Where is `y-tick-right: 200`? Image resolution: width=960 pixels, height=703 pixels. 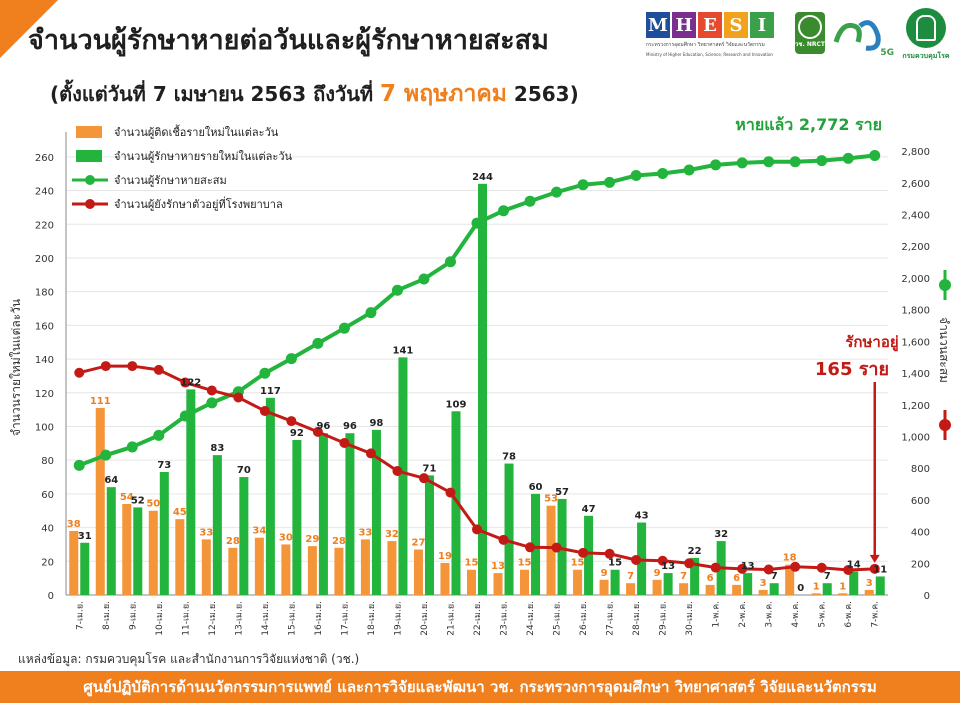 y-tick-right: 200 is located at coordinates (920, 564).